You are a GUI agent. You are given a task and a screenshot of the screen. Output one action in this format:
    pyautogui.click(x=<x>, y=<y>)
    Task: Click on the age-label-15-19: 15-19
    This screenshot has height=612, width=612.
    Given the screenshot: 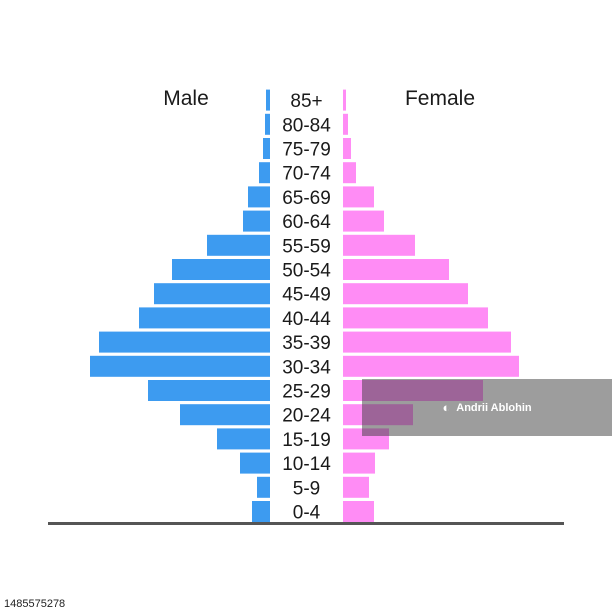 What is the action you would take?
    pyautogui.click(x=306, y=440)
    